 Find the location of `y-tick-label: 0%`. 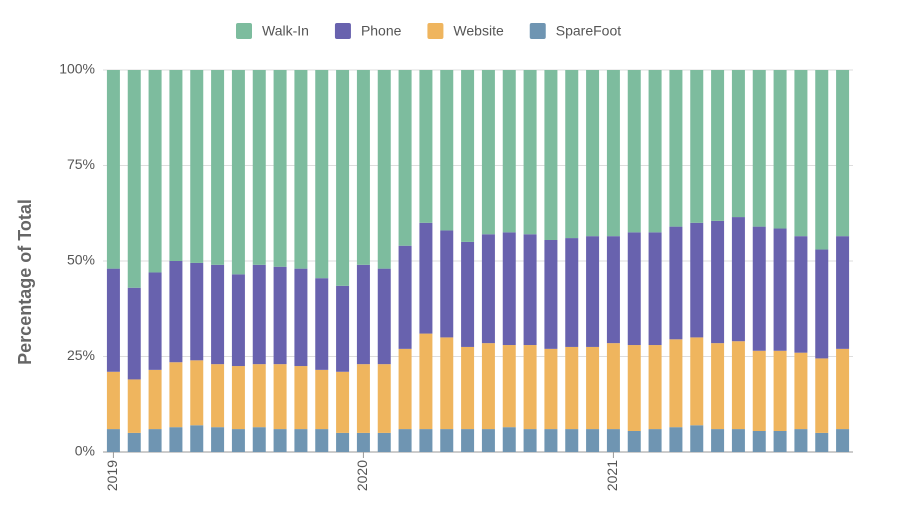

y-tick-label: 0% is located at coordinates (85, 451).